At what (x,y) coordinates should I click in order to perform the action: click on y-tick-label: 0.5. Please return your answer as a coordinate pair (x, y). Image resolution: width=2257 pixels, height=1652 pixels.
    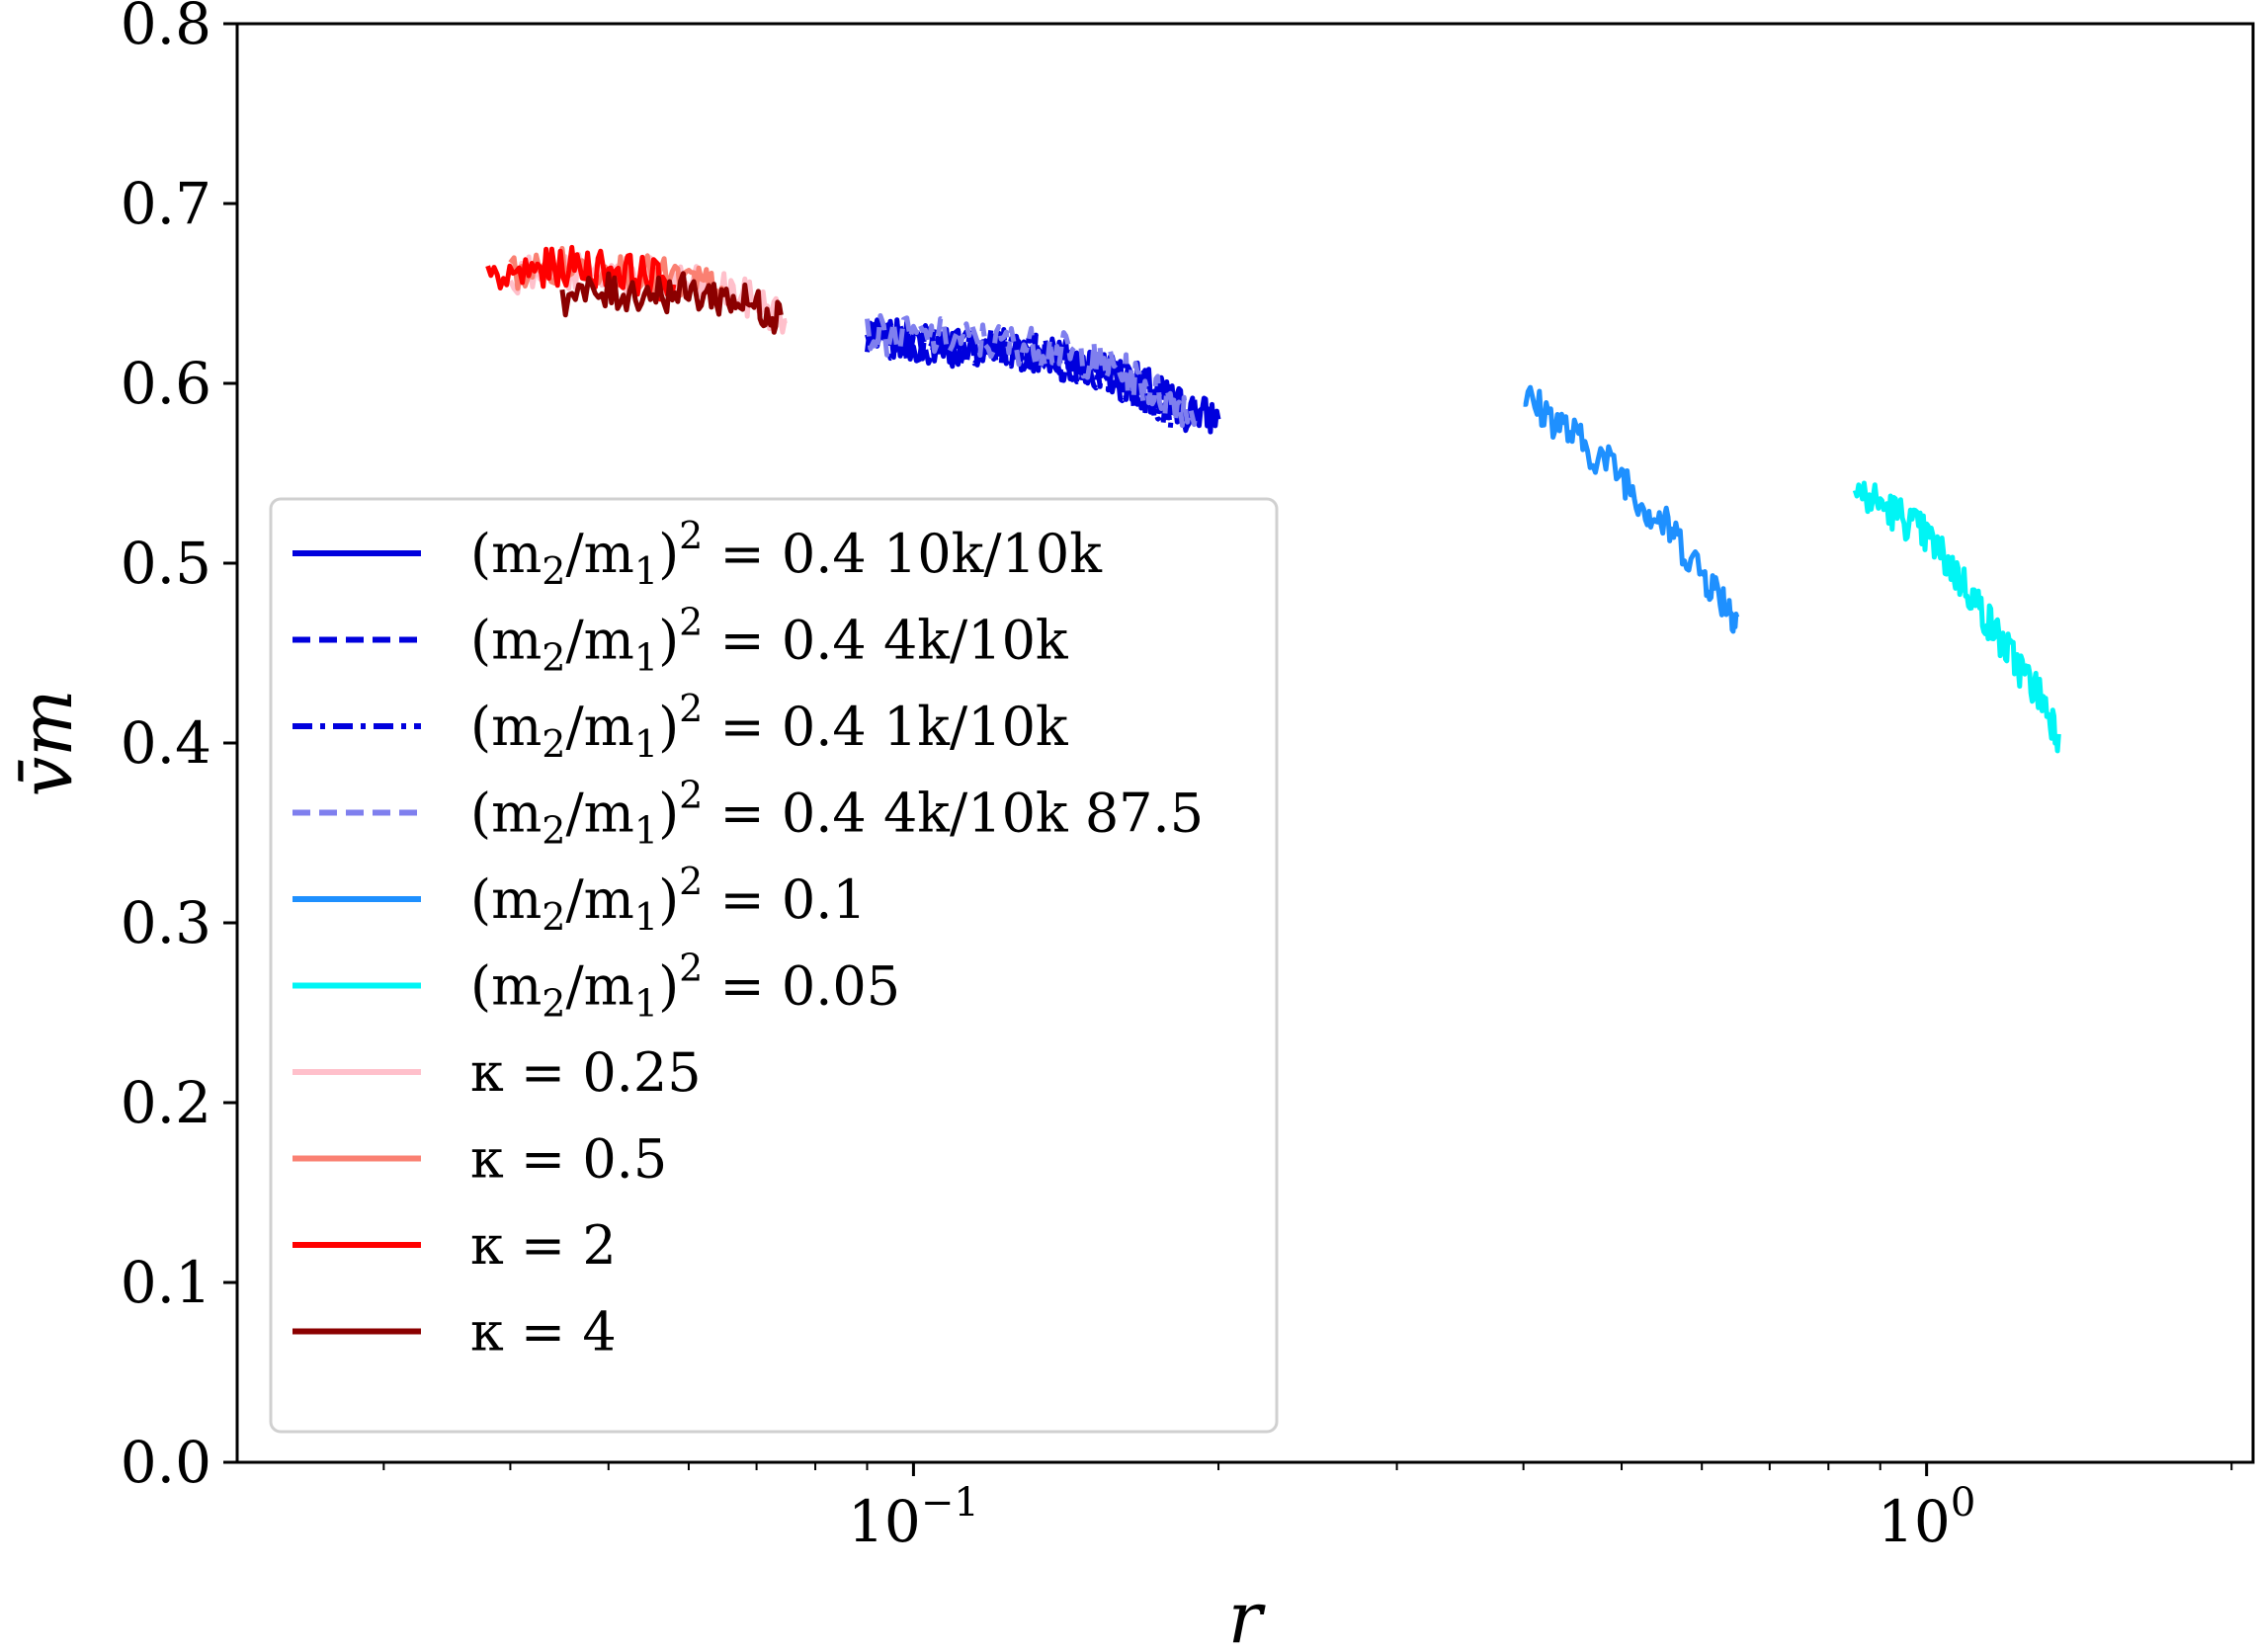
    Looking at the image, I should click on (166, 563).